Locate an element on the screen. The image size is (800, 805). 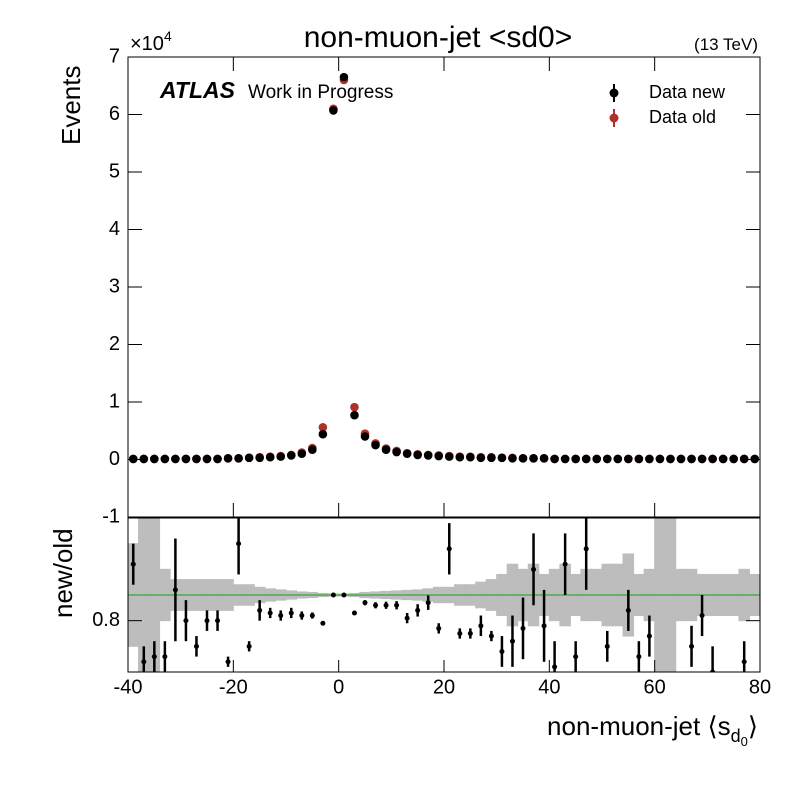
legend-marker is located at coordinates (614, 118).